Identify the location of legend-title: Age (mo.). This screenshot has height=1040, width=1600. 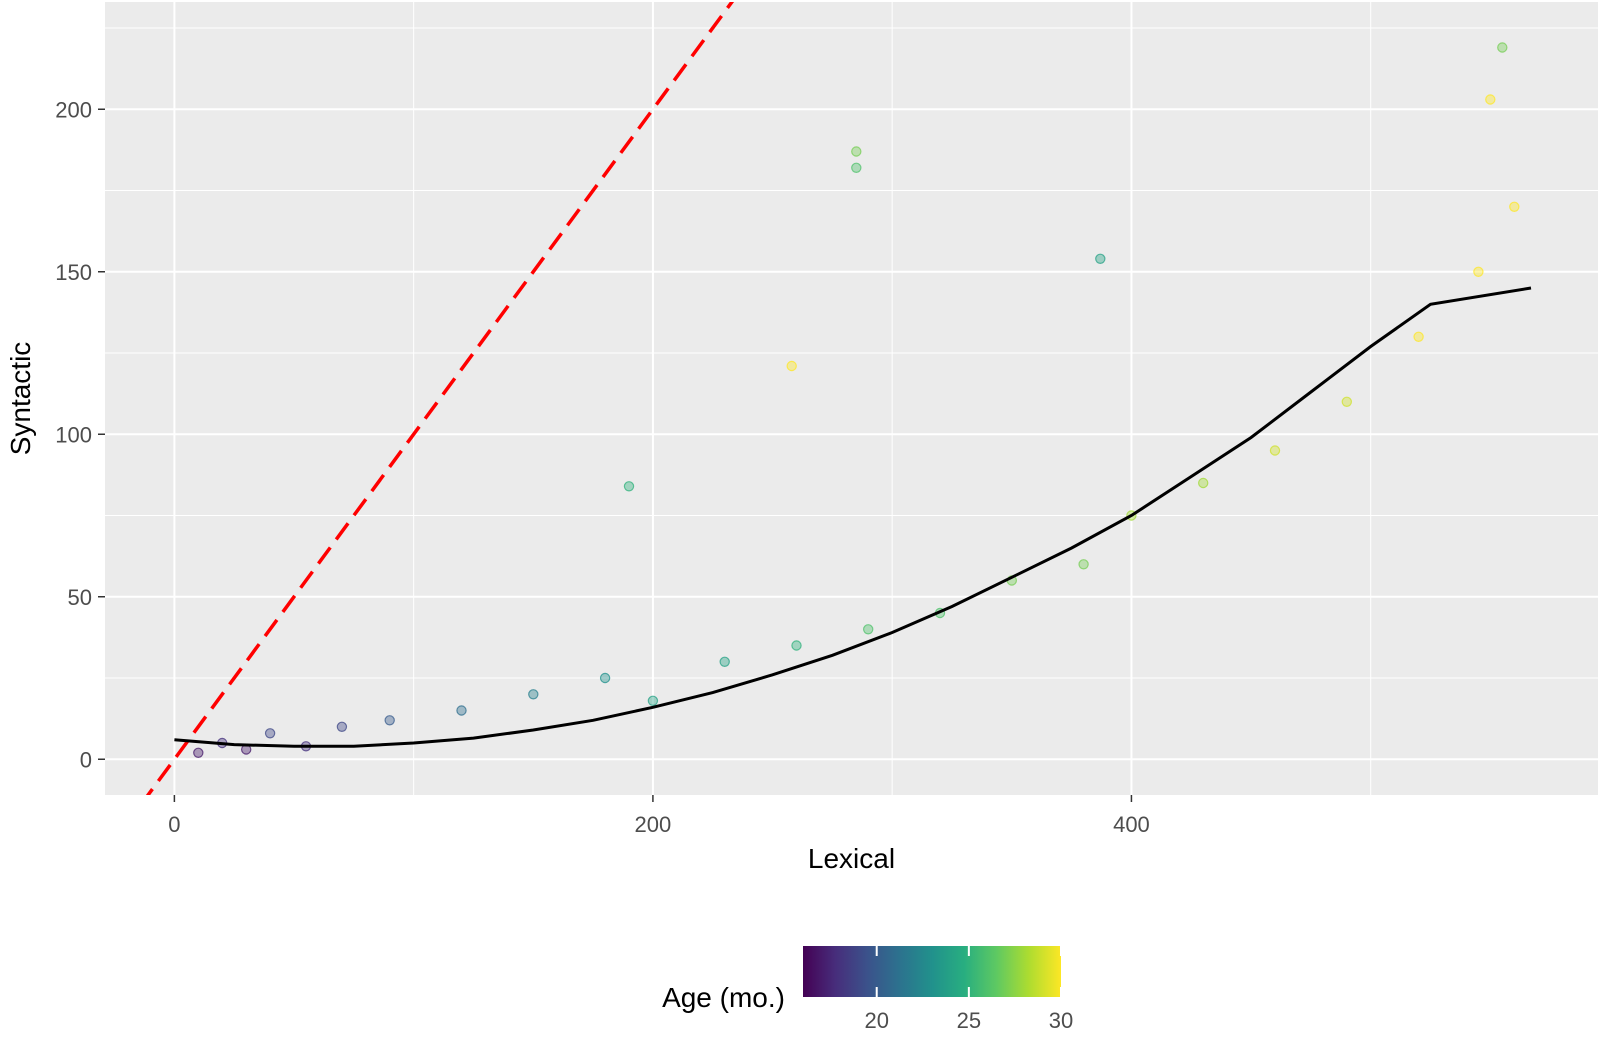
(723, 997).